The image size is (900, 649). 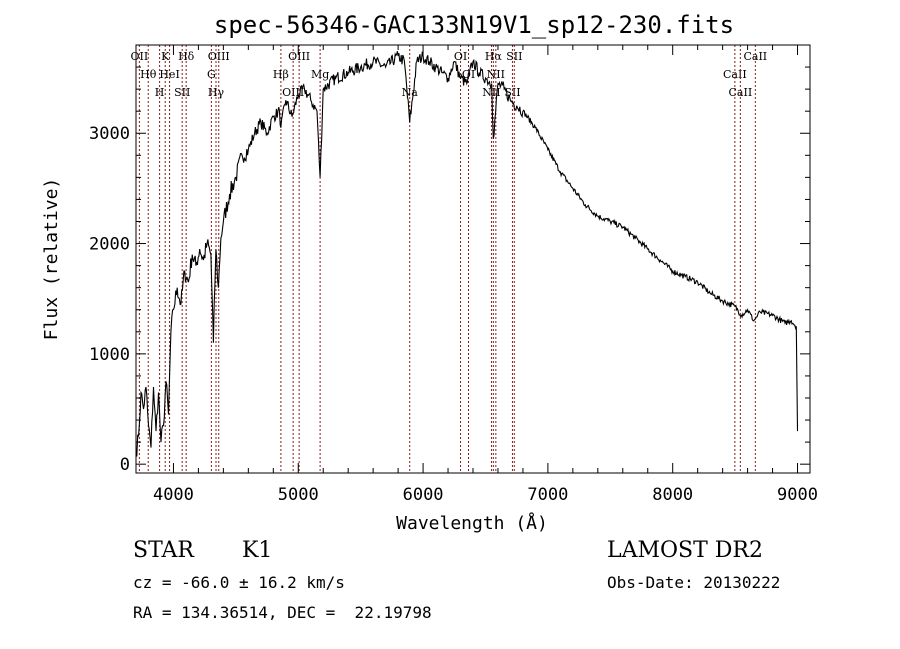 I want to click on x-axis-label: Wavelength (Å), so click(x=472, y=523).